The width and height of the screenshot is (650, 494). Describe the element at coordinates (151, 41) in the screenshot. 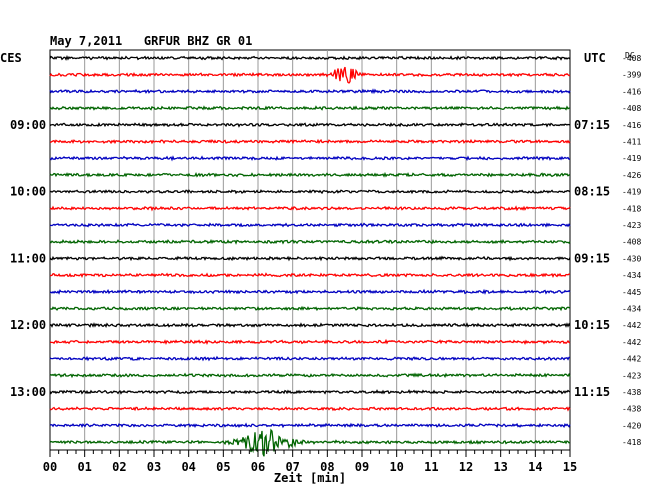

I see `chart-title: May 7,2011 GRFUR BHZ GR 01` at that location.